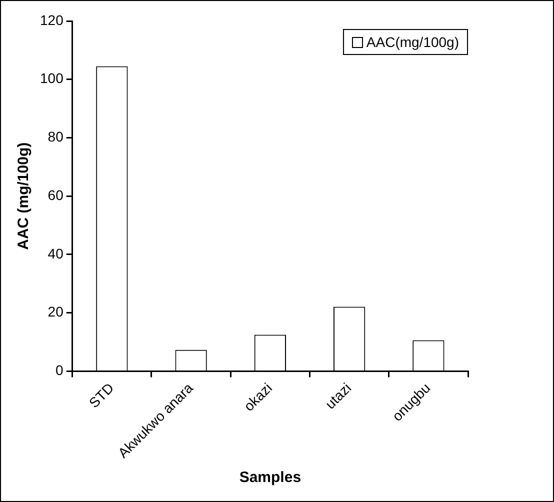 The image size is (554, 502). Describe the element at coordinates (56, 253) in the screenshot. I see `y-tick-label: 40` at that location.